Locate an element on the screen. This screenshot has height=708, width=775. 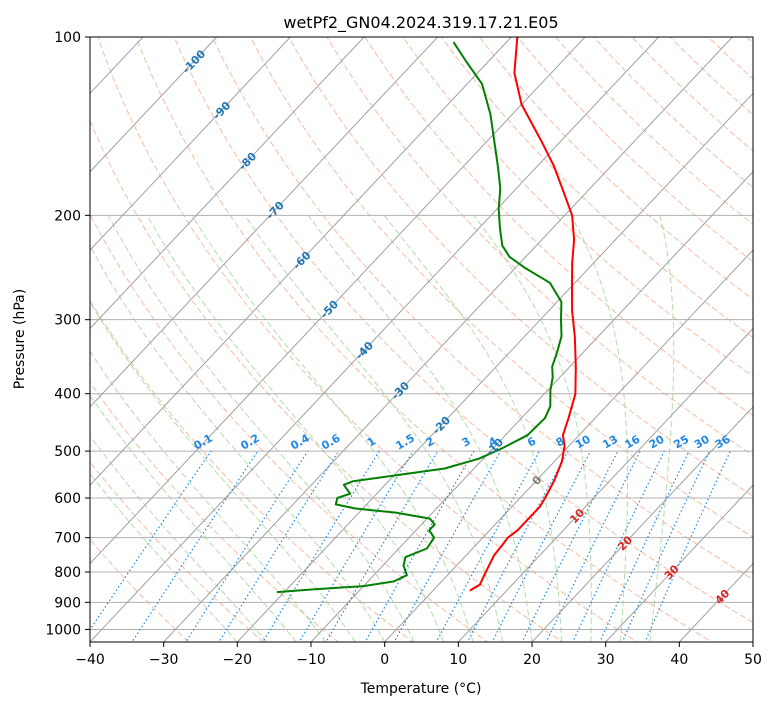
y-tick-label: 400 is located at coordinates (67, 395).